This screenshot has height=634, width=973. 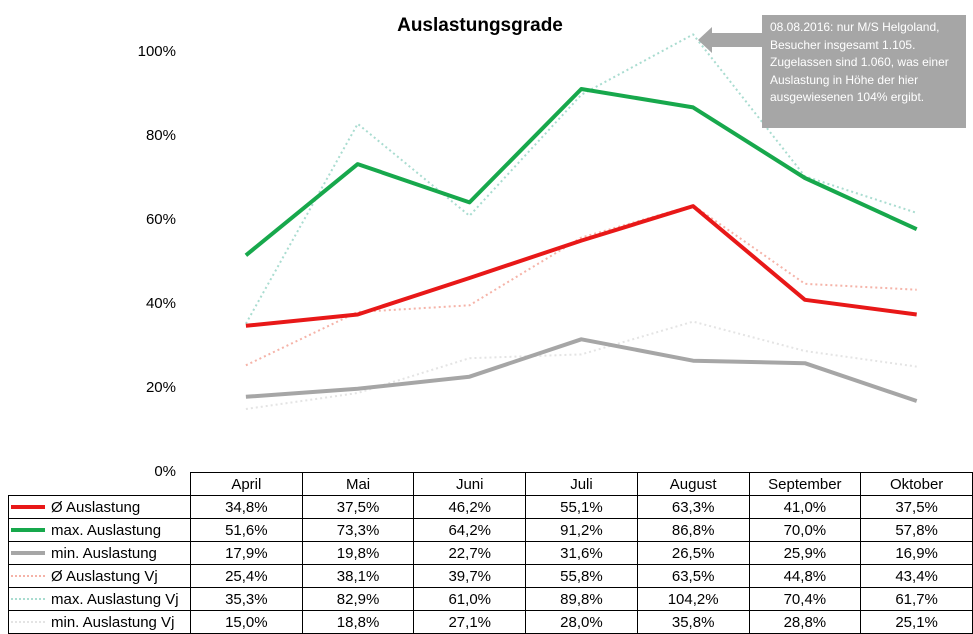 I want to click on data-label: 61,0%, so click(x=470, y=599).